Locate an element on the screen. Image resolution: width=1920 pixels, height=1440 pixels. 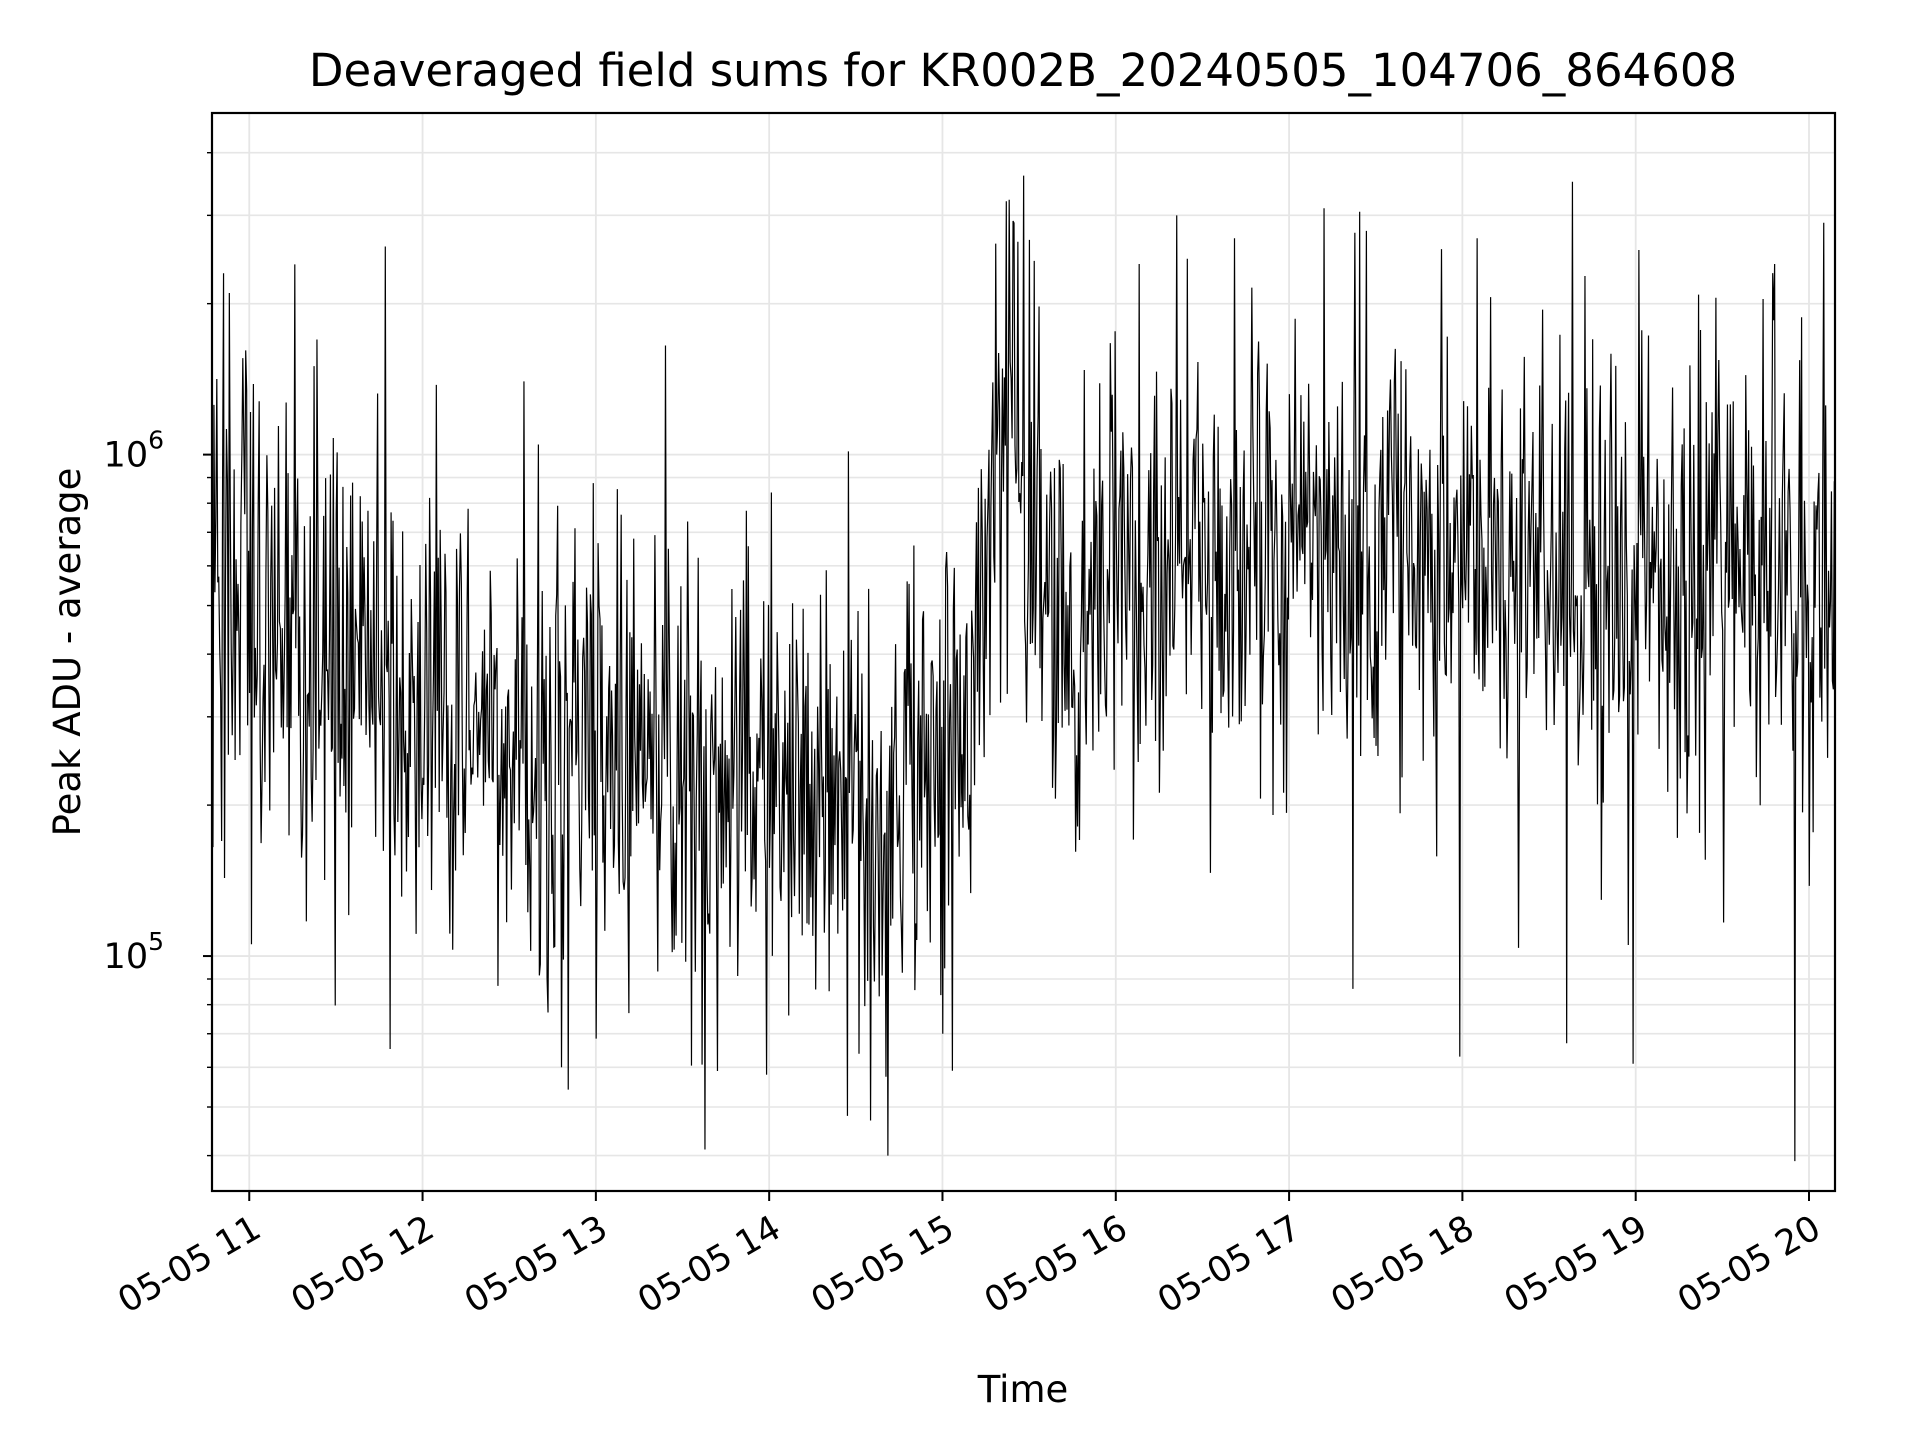
x-tick-label: 05-05 17 is located at coordinates (1229, 1264).